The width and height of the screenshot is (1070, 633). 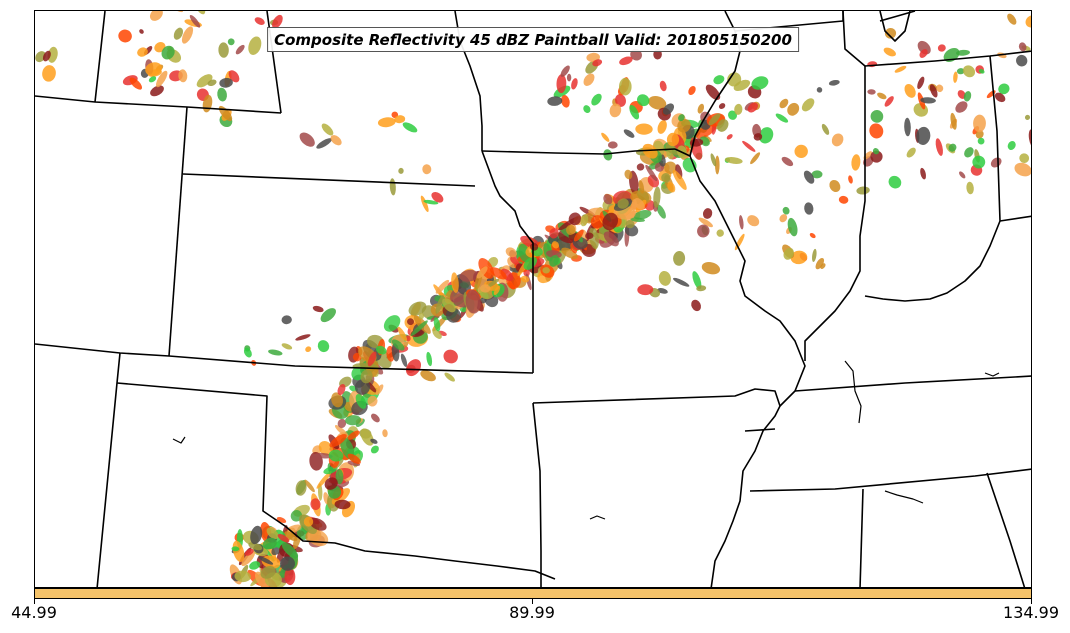 I want to click on colorbar, so click(x=533, y=593).